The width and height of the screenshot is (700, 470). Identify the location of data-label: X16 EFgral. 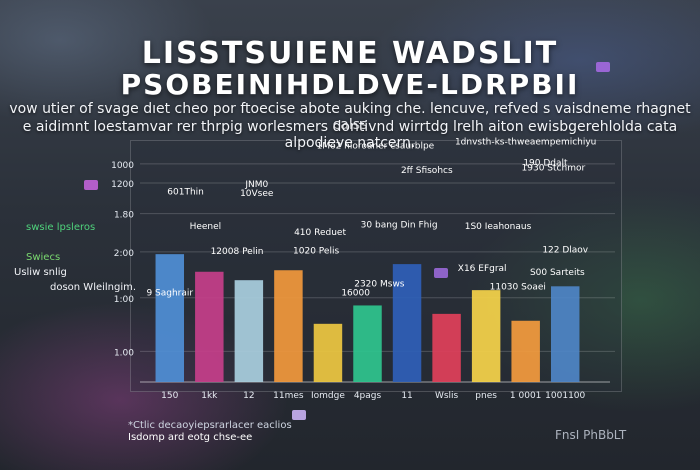
(482, 269).